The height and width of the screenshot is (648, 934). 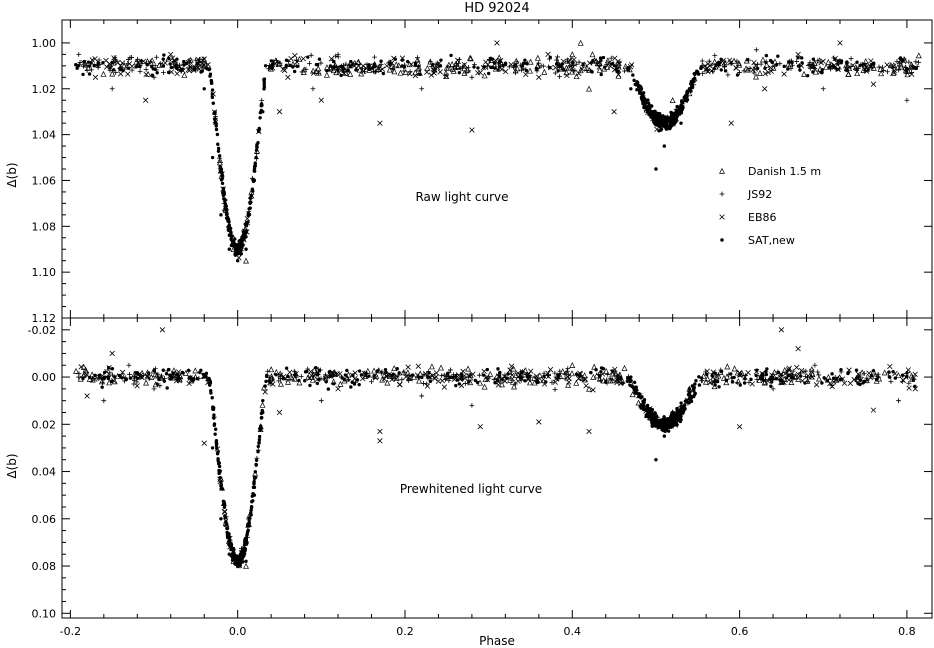 What do you see at coordinates (471, 489) in the screenshot?
I see `prewhitened-light-curve-annotation: Prewhitened light curve` at bounding box center [471, 489].